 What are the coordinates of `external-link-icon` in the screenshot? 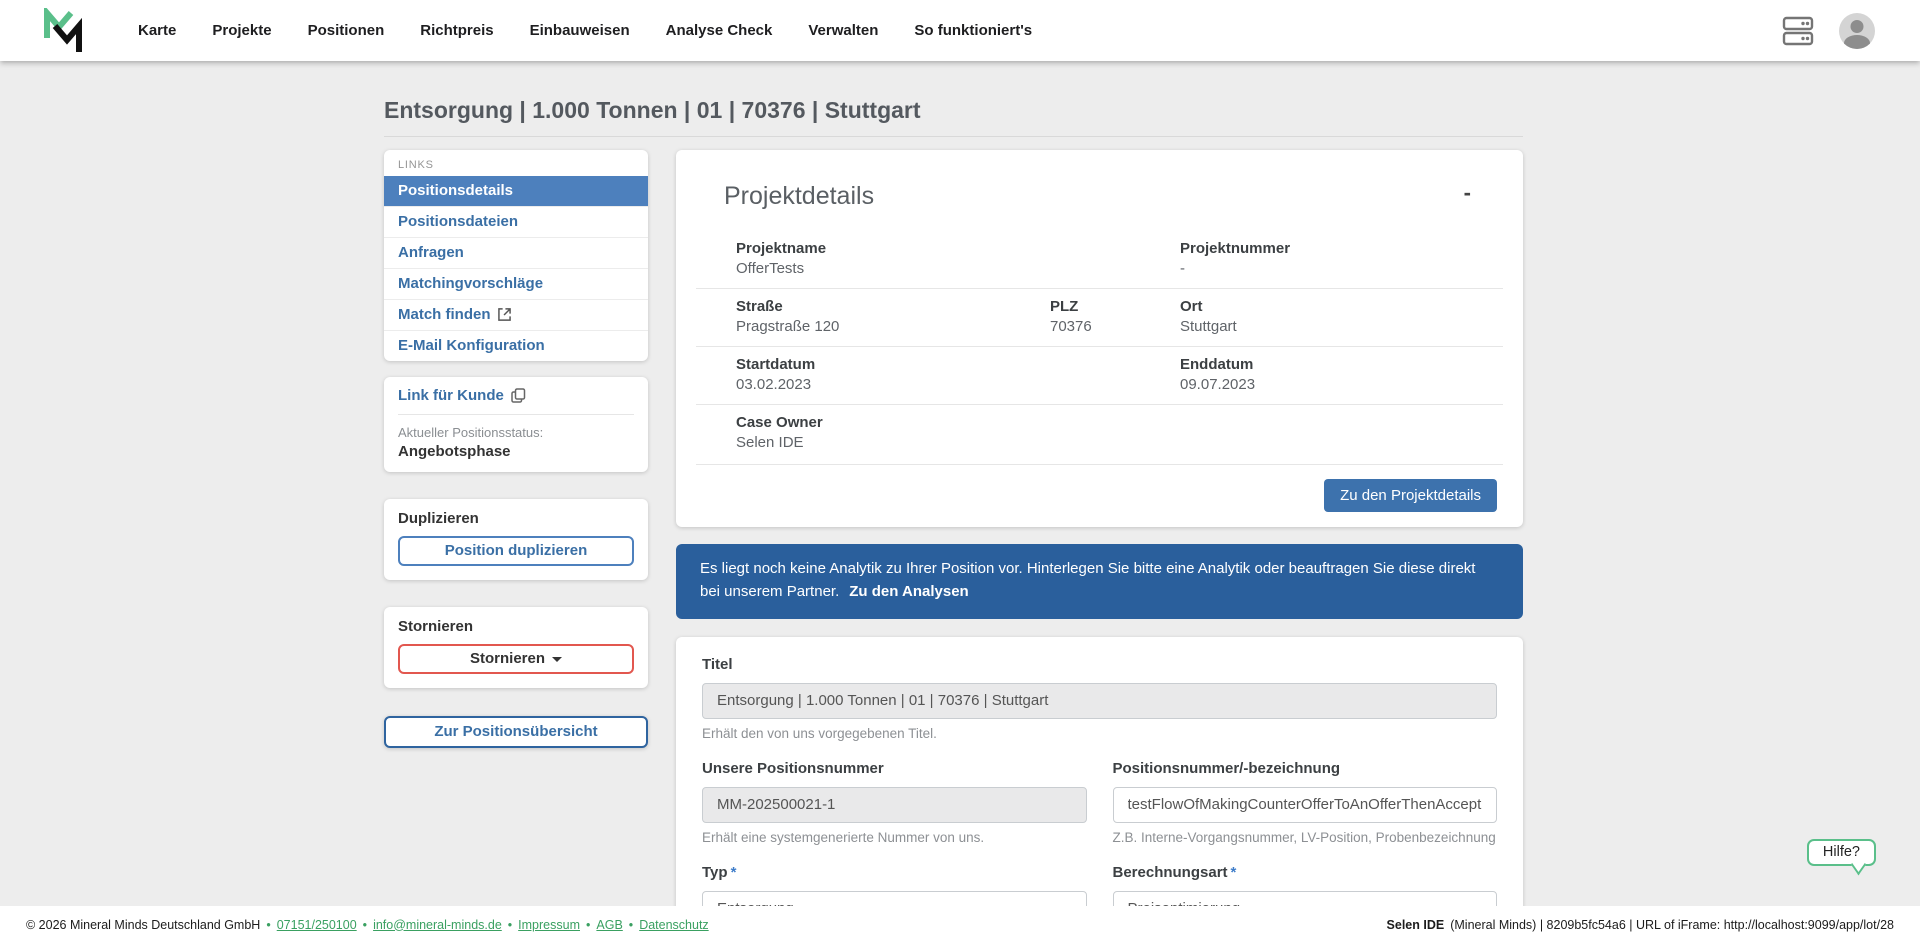 It's located at (504, 314).